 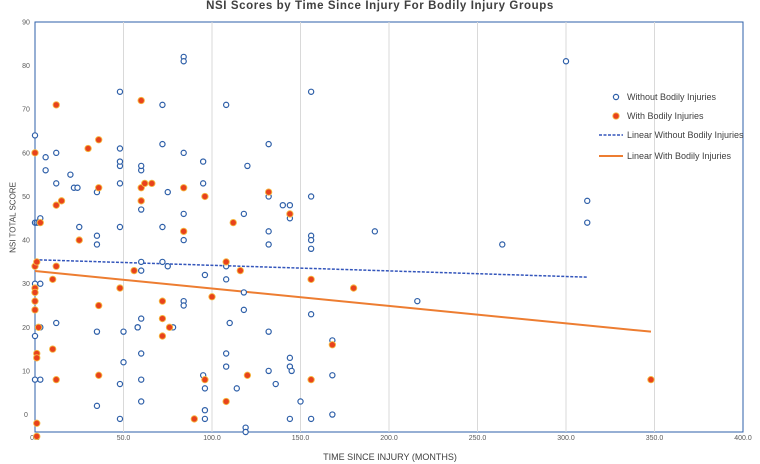 What do you see at coordinates (26, 66) in the screenshot?
I see `y-tick-label: 80` at bounding box center [26, 66].